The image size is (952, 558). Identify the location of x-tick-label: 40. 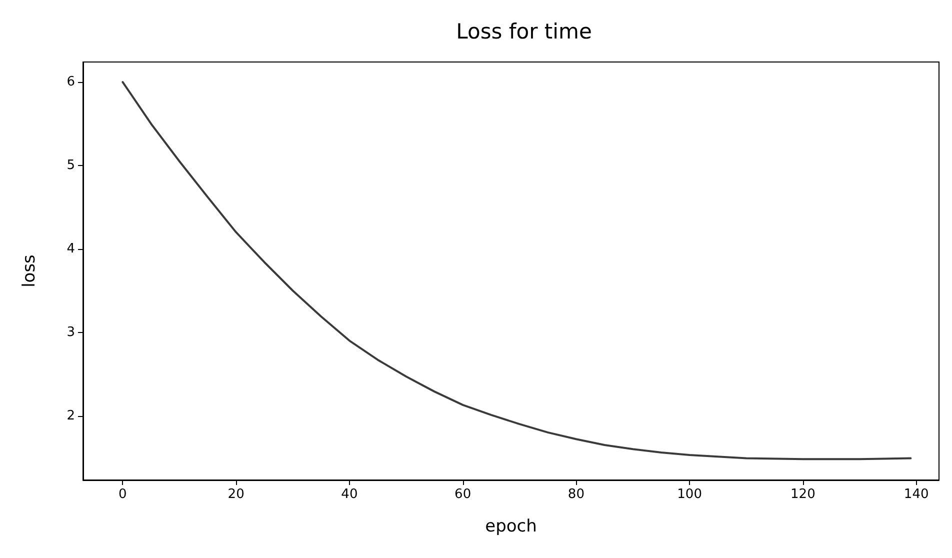
(349, 494).